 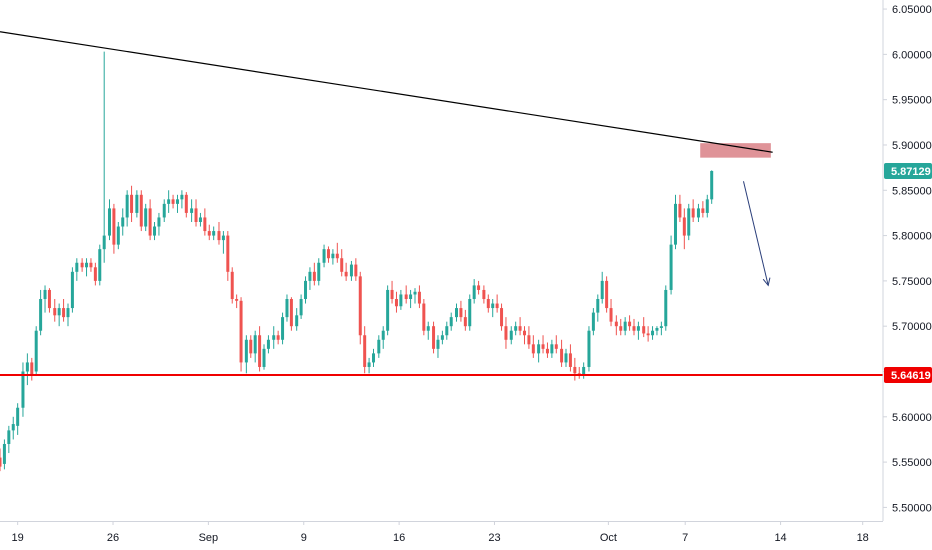 What do you see at coordinates (608, 538) in the screenshot?
I see `time-tick-label: Oct` at bounding box center [608, 538].